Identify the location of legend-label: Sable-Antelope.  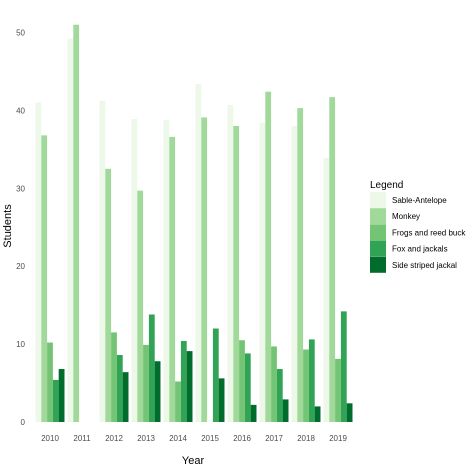
(419, 200).